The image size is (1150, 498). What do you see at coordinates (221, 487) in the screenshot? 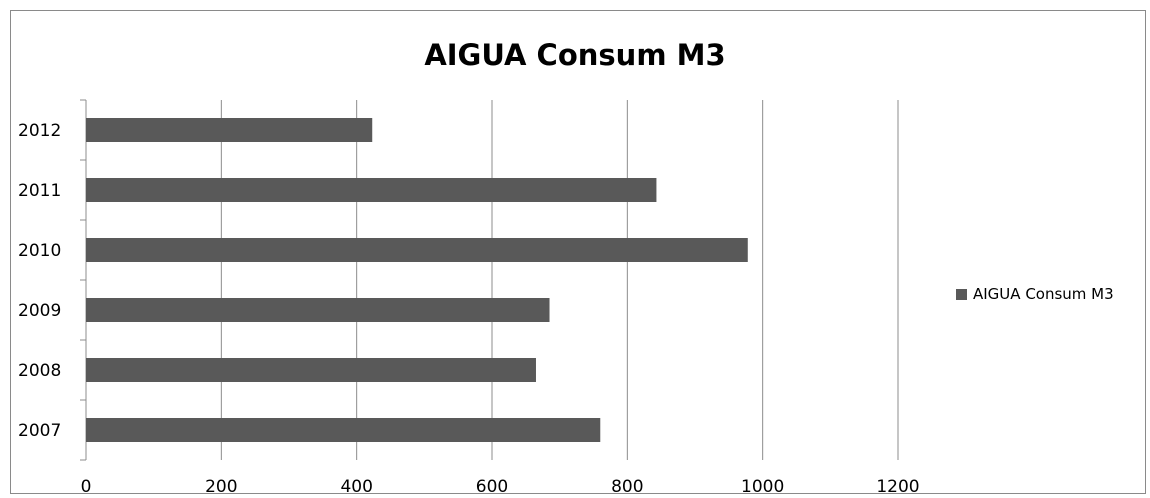
I see `x-tick-label: 200` at bounding box center [221, 487].